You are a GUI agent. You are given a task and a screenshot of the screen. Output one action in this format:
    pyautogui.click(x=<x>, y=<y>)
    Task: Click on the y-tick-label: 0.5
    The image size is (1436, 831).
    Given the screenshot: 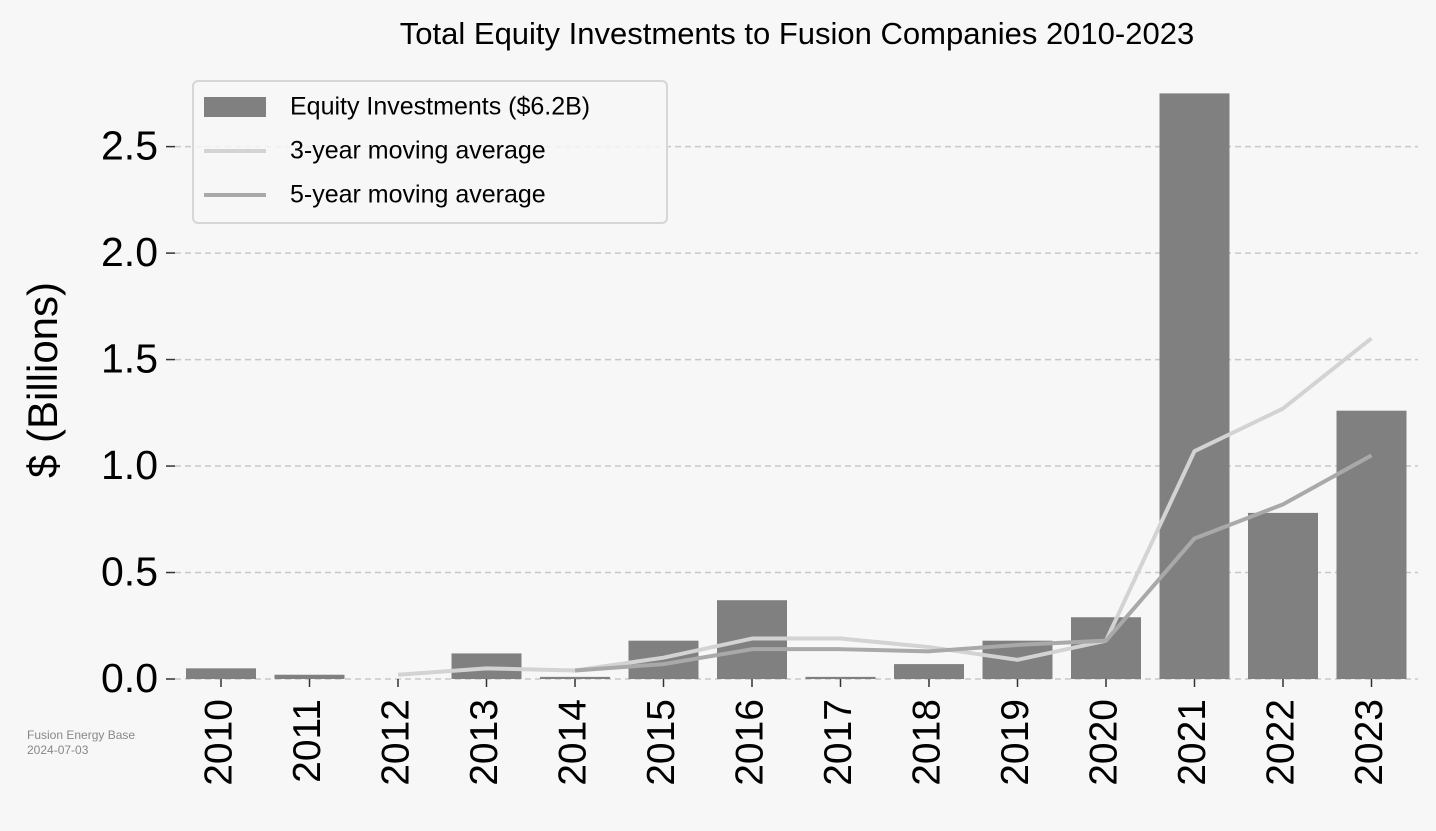 What is the action you would take?
    pyautogui.click(x=129, y=571)
    